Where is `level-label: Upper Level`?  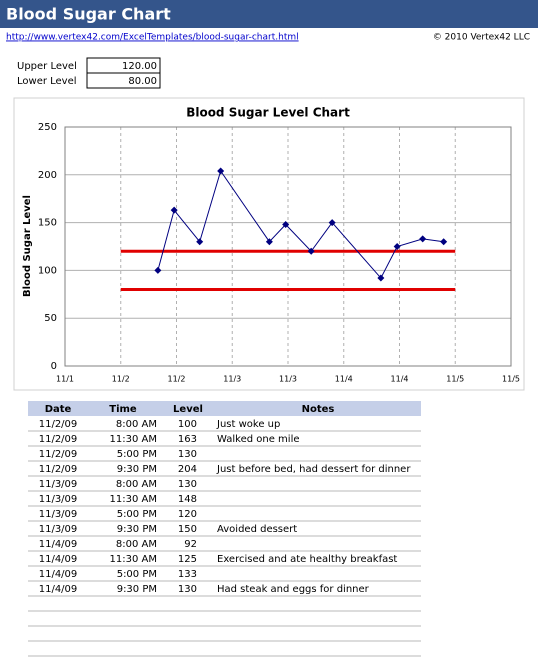
level-label: Upper Level is located at coordinates (47, 66).